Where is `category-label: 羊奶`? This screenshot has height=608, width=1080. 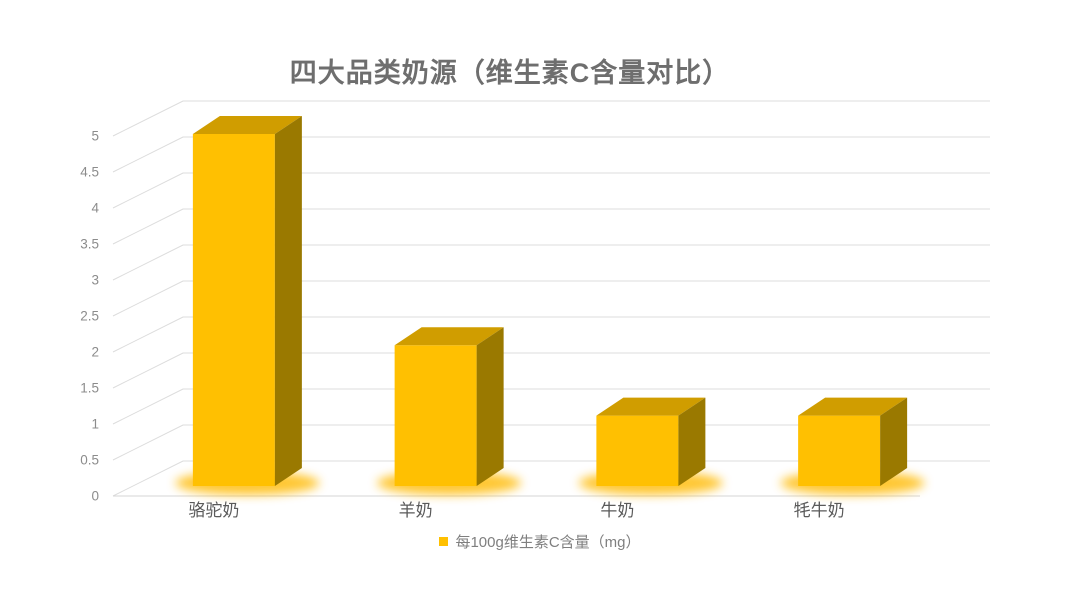 category-label: 羊奶 is located at coordinates (416, 510).